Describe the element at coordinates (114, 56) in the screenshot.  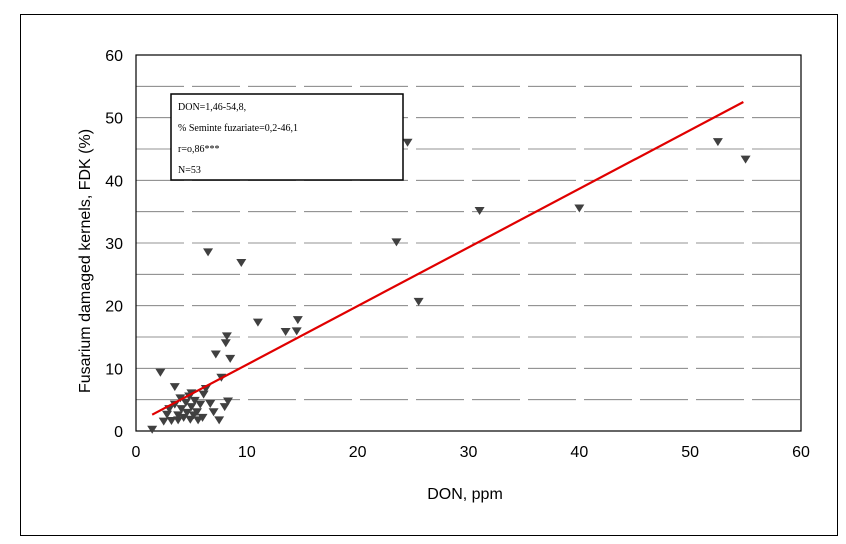
I see `y-tick-label: 60` at that location.